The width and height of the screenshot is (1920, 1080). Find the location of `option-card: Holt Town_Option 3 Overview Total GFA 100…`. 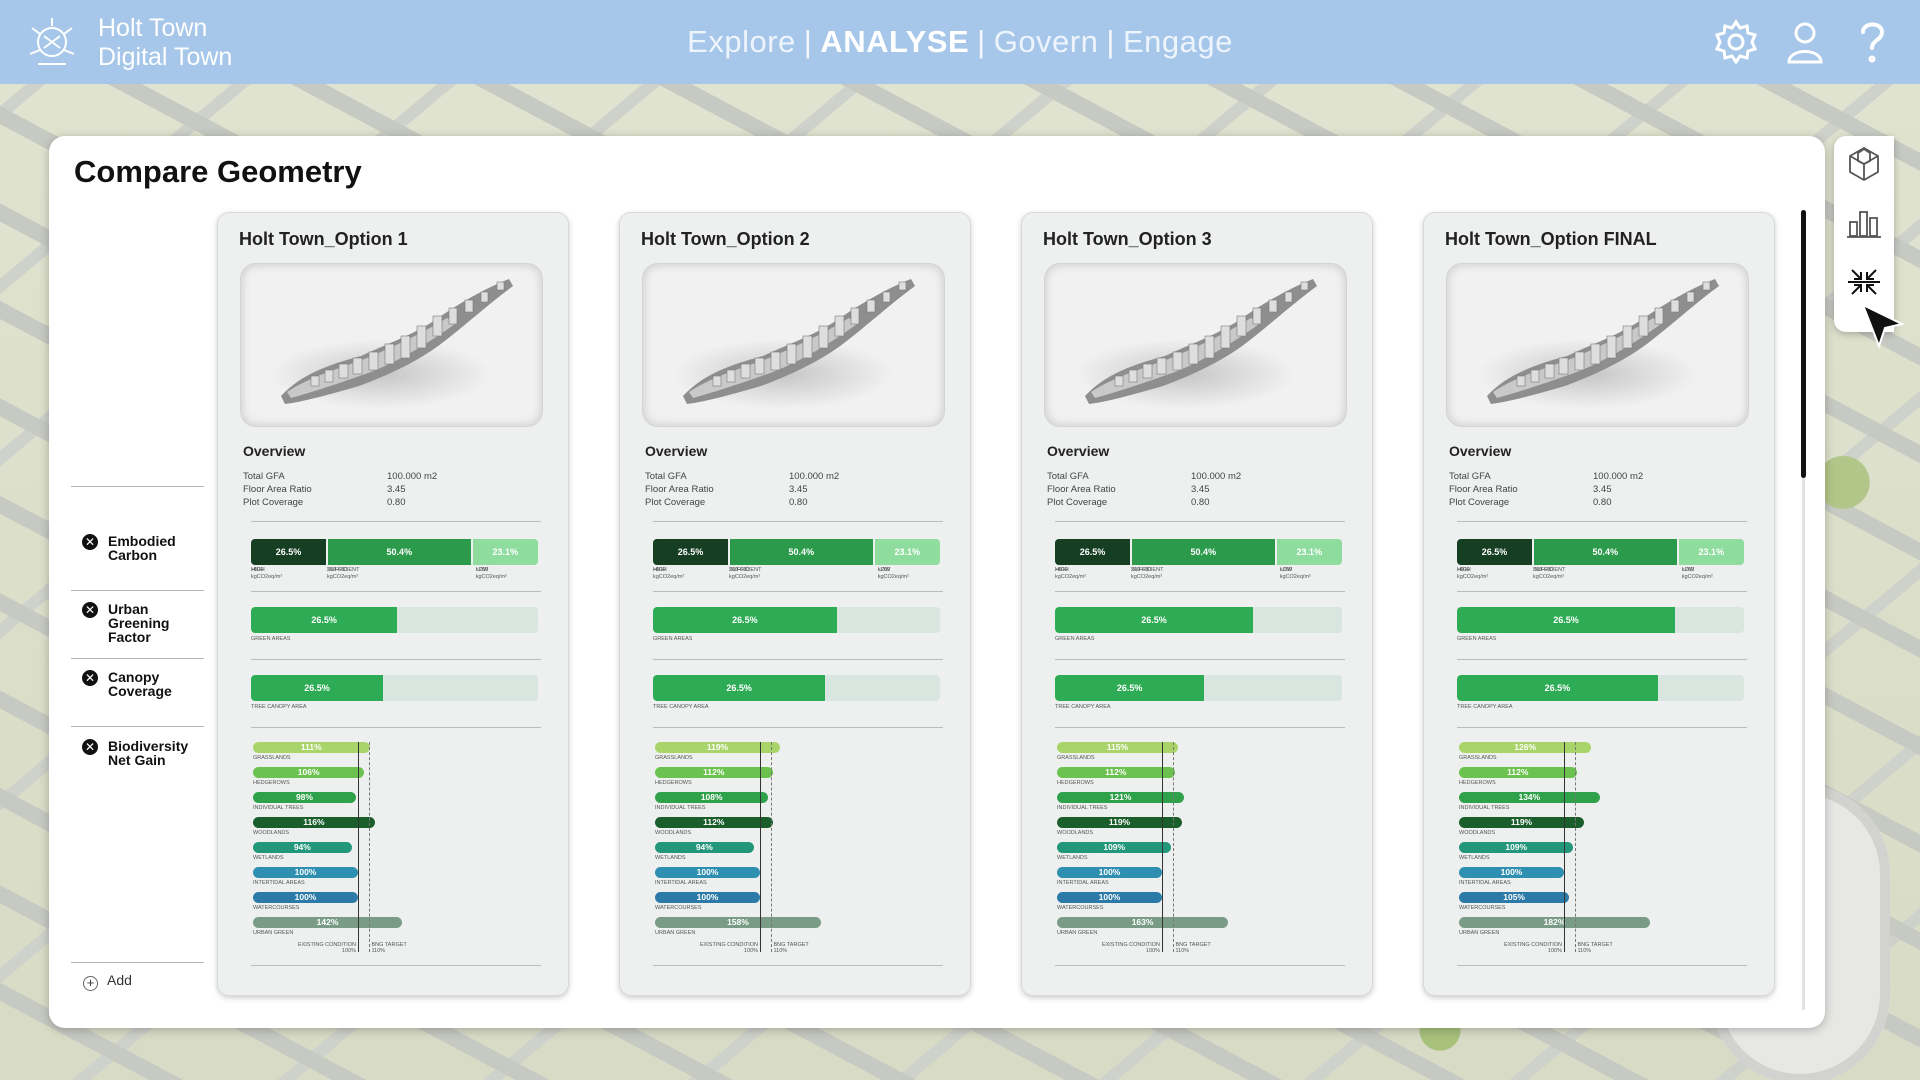

option-card: Holt Town_Option 3 Overview Total GFA 100… is located at coordinates (1197, 604).